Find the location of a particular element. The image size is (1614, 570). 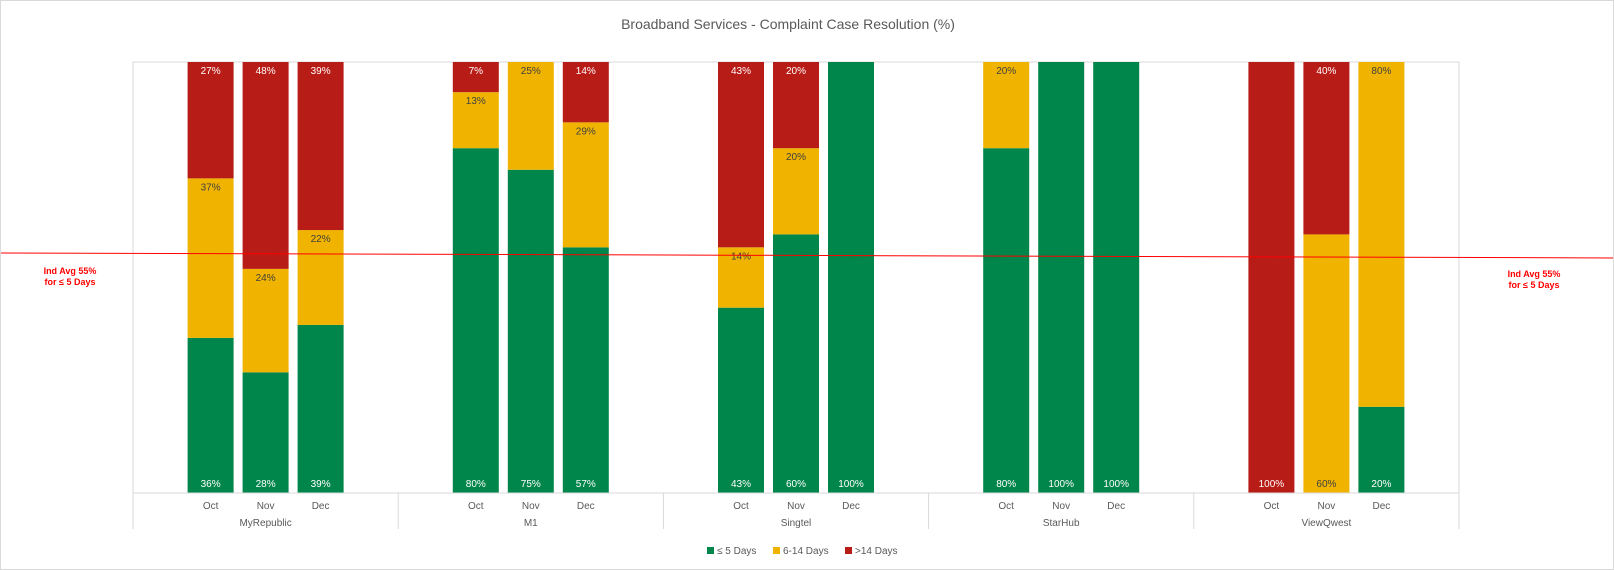

label-viewqwest-oct-gt14days: 100% is located at coordinates (1272, 484).